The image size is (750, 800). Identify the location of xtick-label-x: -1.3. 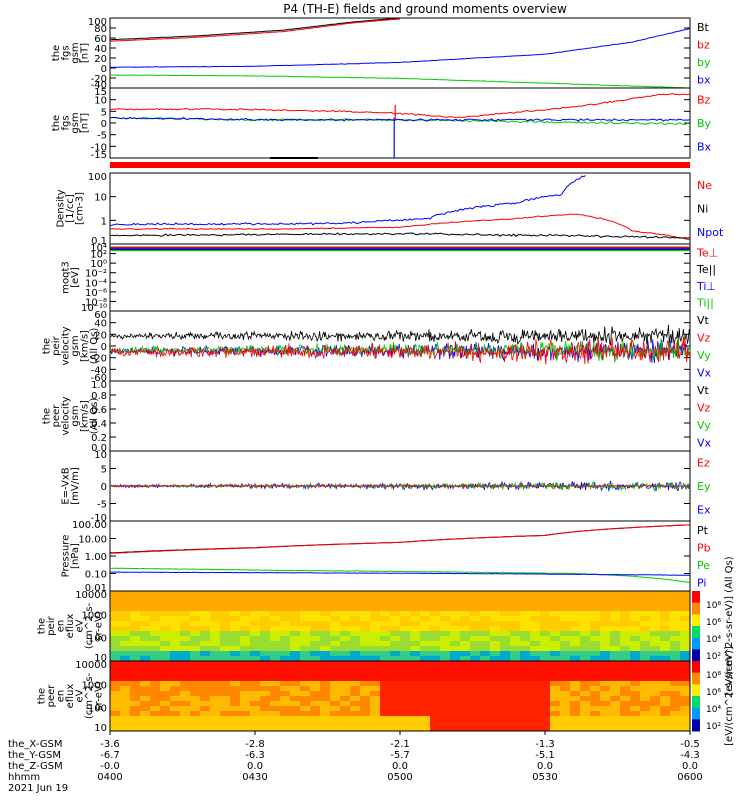
(545, 744).